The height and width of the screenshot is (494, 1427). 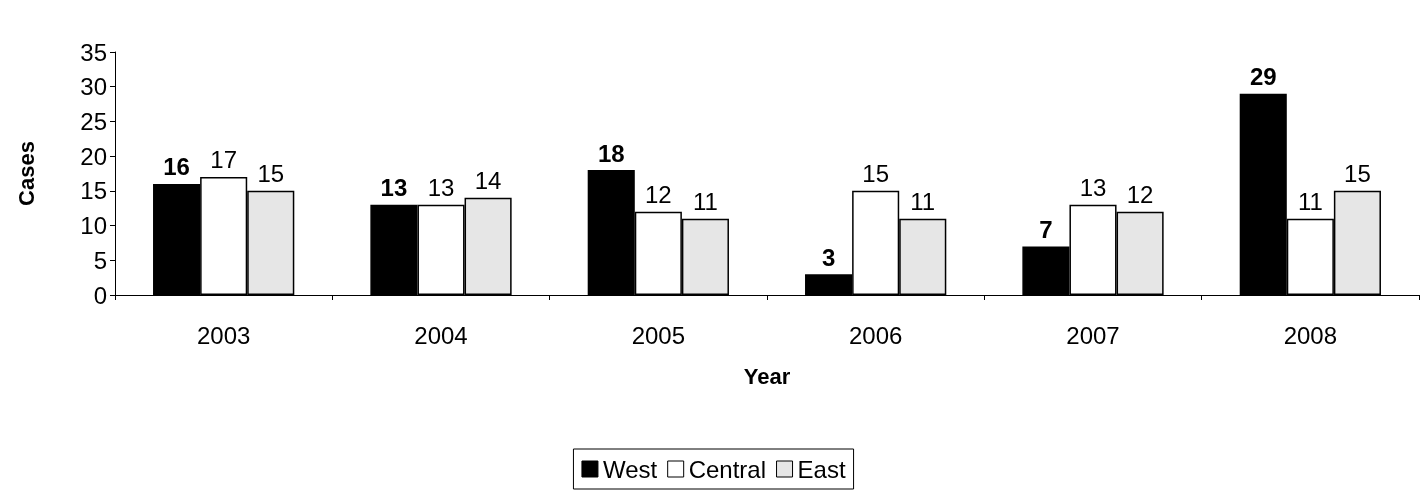 What do you see at coordinates (630, 469) in the screenshot?
I see `legend-label: West` at bounding box center [630, 469].